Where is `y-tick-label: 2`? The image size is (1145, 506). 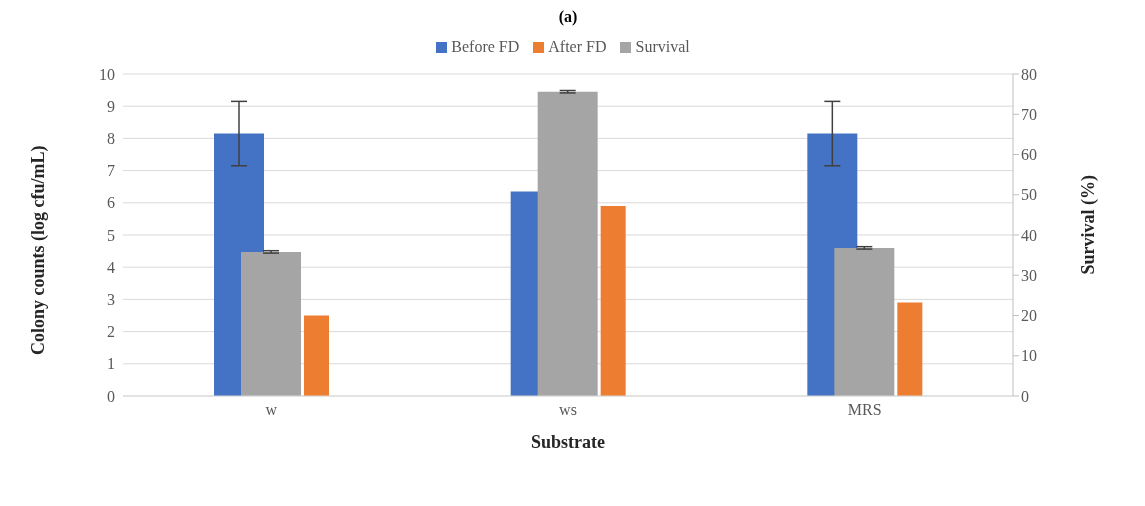
y-tick-label: 2 is located at coordinates (111, 332).